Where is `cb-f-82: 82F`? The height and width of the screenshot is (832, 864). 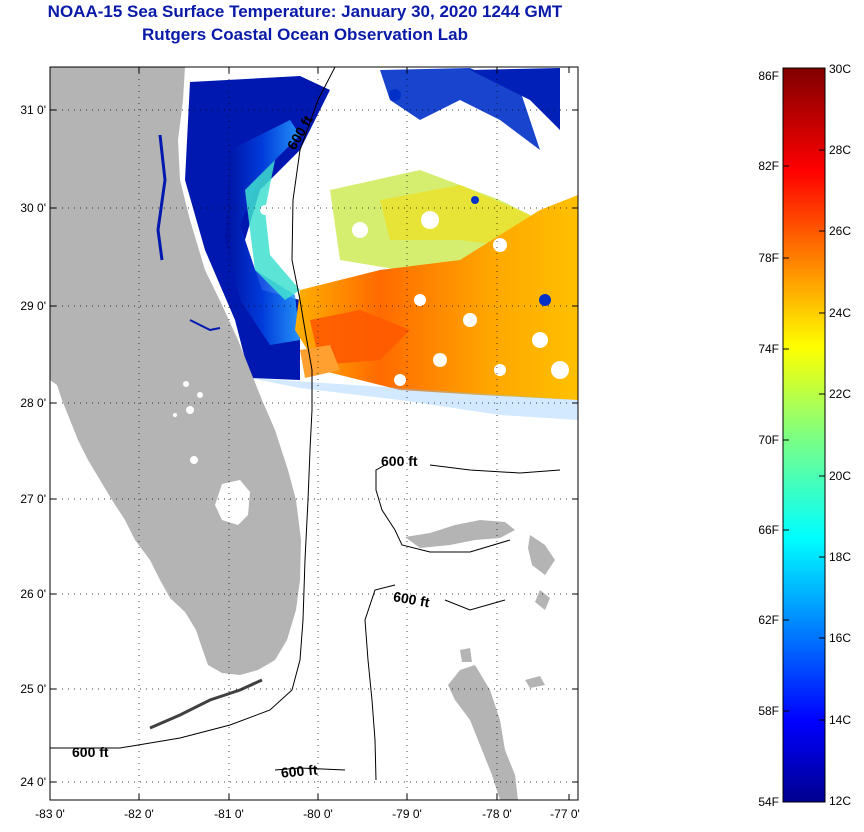
cb-f-82: 82F is located at coordinates (768, 166).